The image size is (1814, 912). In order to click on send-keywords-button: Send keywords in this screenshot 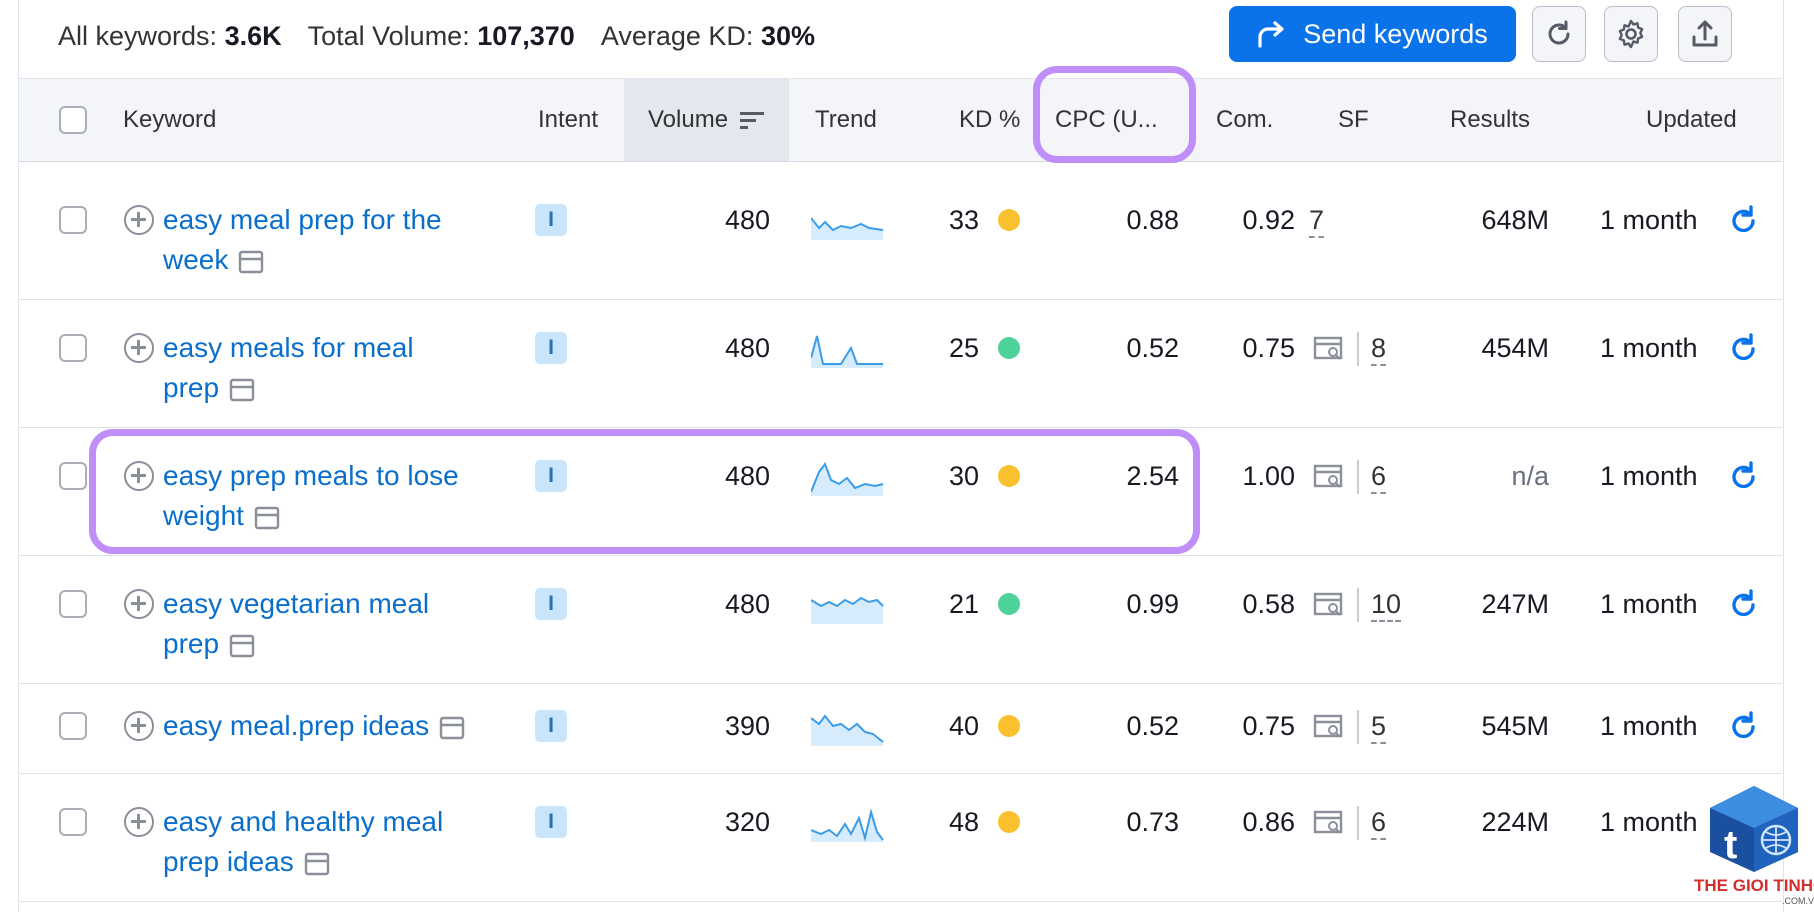, I will do `click(1372, 34)`.